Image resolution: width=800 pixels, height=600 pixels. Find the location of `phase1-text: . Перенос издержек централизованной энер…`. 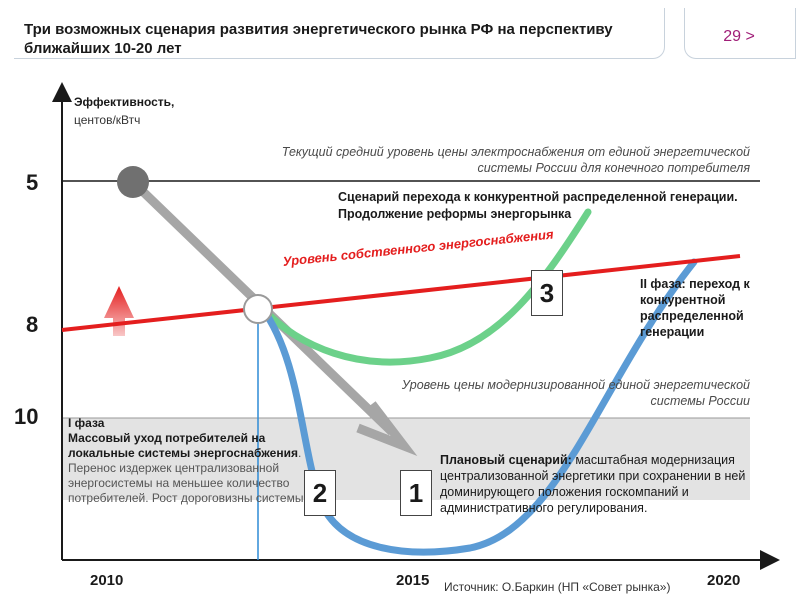

phase1-text: . Перенос издержек централизованной энер… is located at coordinates (187, 475).